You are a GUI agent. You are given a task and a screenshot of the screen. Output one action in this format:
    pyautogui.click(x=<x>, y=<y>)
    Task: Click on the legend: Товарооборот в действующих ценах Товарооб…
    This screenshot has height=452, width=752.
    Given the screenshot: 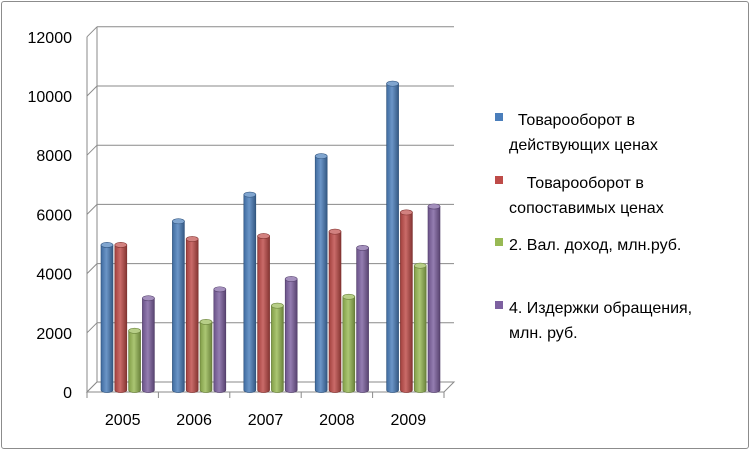 What is the action you would take?
    pyautogui.click(x=593, y=227)
    